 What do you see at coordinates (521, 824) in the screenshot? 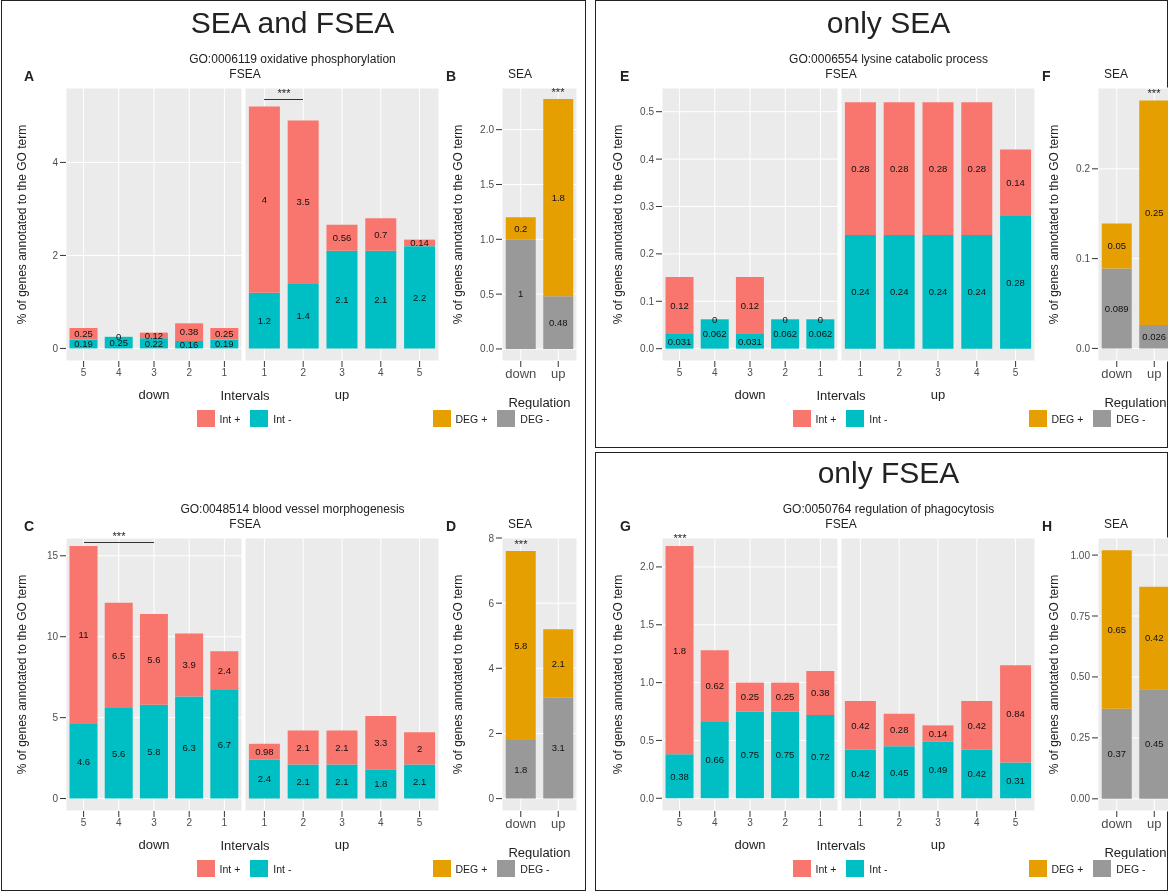
I see `x-tick-label: down` at bounding box center [521, 824].